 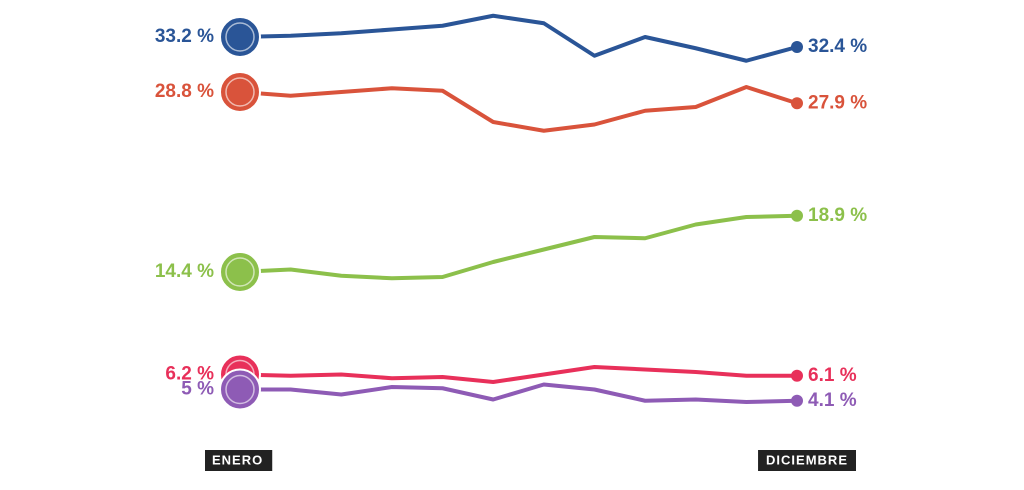 What do you see at coordinates (184, 91) in the screenshot?
I see `value-label: 28.8 %` at bounding box center [184, 91].